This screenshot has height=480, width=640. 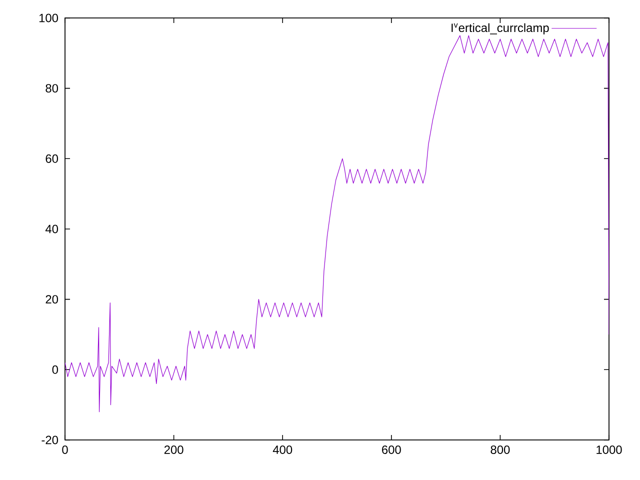 I want to click on x-tick-label: 200, so click(x=174, y=450).